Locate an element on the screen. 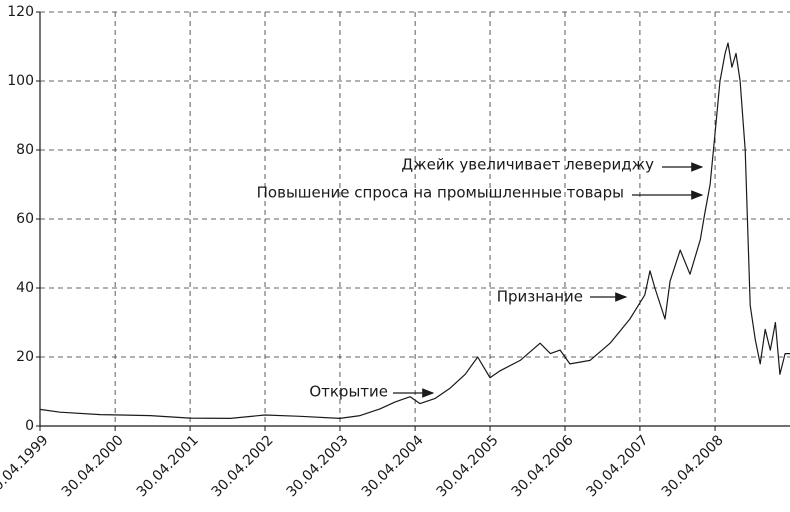  x-tick-label: 30.04.2003 is located at coordinates (318, 466).